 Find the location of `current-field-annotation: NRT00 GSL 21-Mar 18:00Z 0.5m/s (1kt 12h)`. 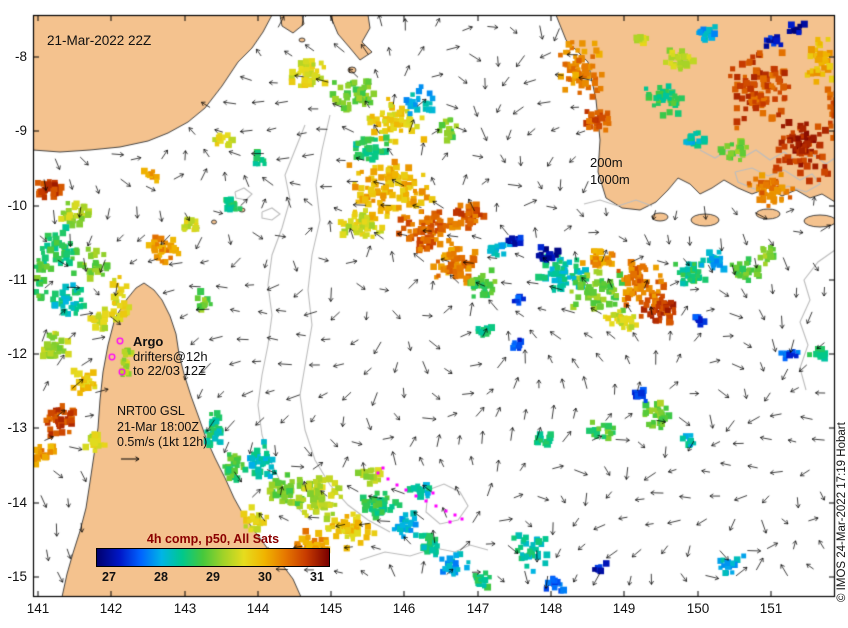

current-field-annotation: NRT00 GSL 21-Mar 18:00Z 0.5m/s (1kt 12h) is located at coordinates (162, 427).